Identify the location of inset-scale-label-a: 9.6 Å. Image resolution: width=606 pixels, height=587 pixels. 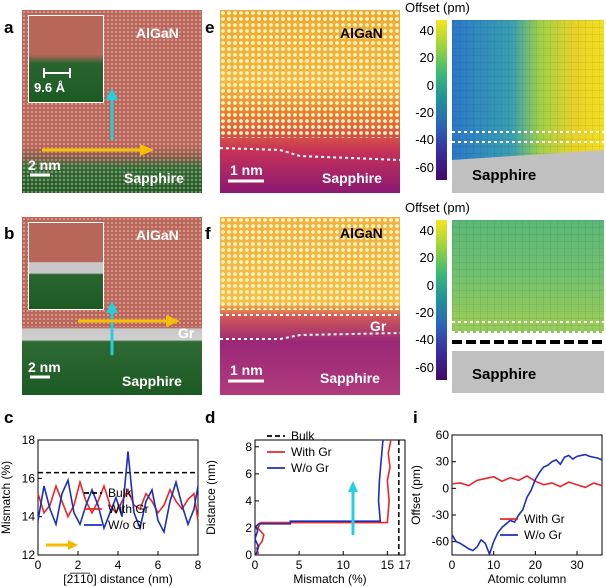
(50, 87).